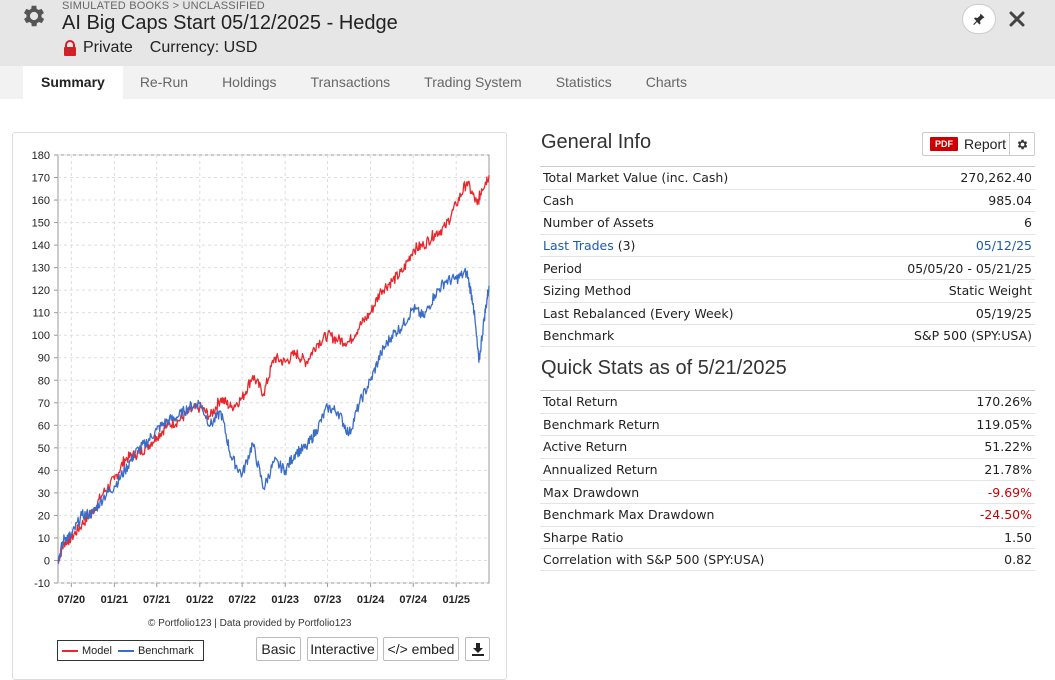 This screenshot has height=680, width=1055. Describe the element at coordinates (787, 559) in the screenshot. I see `stat-row: Correlation with S&P 500 (SPY:USA) 0.82` at that location.